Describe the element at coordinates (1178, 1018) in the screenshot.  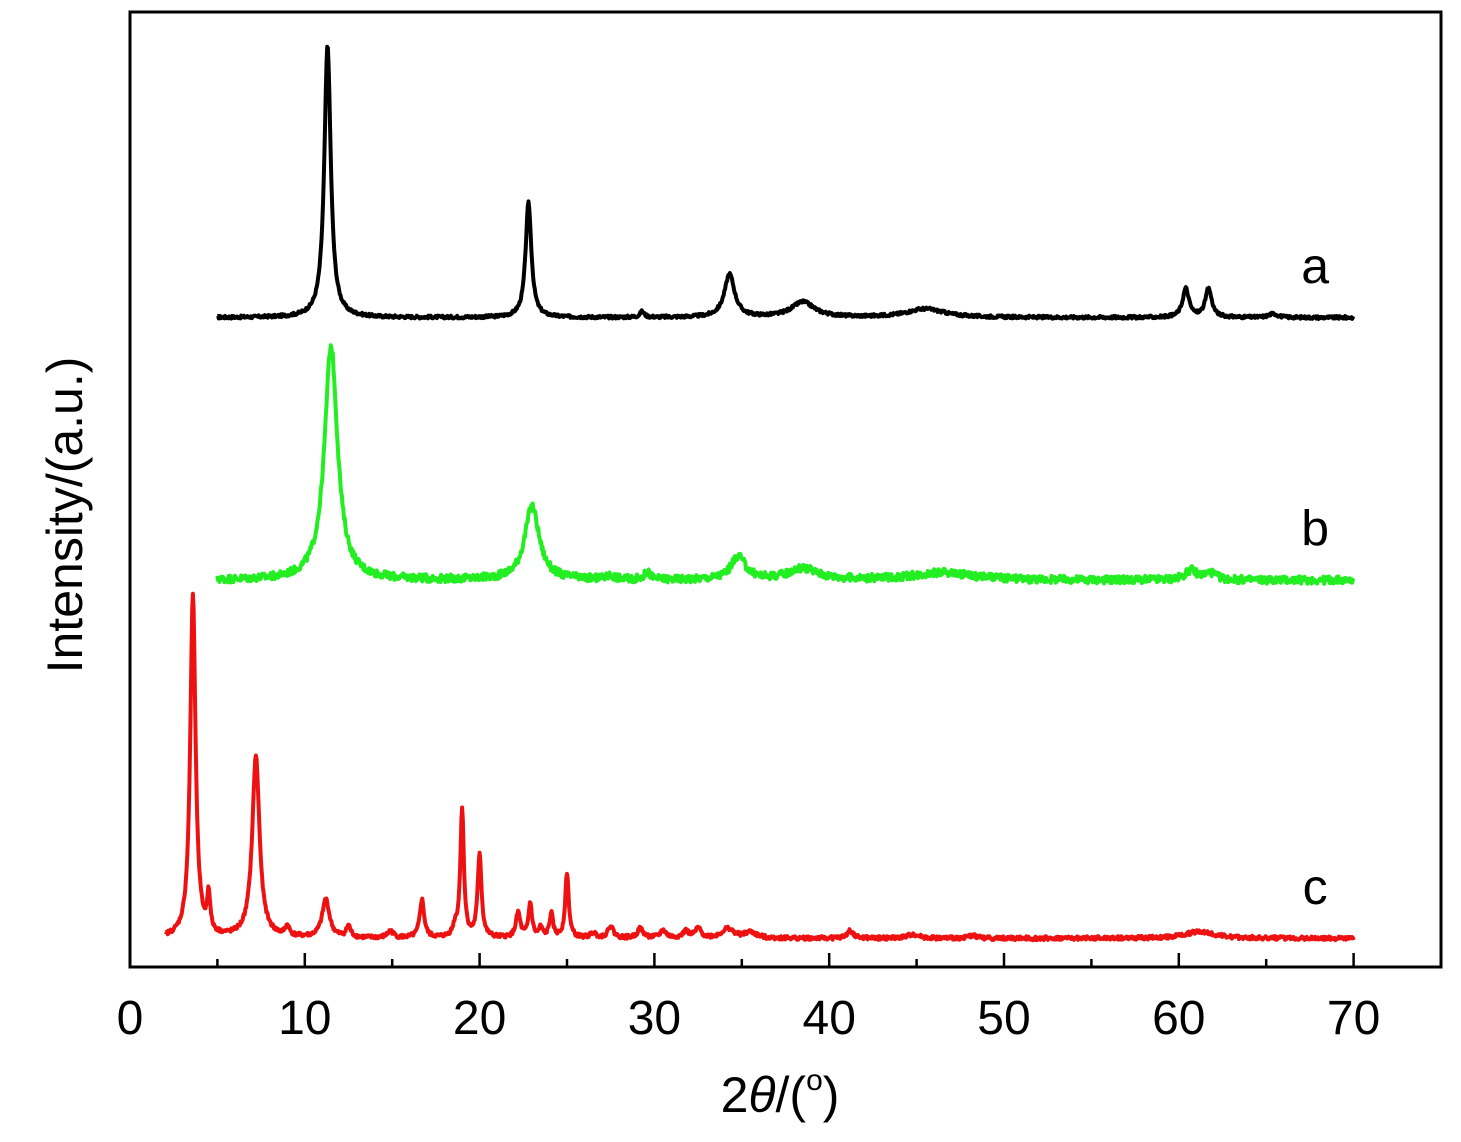
I see `x-tick-label: 60` at that location.